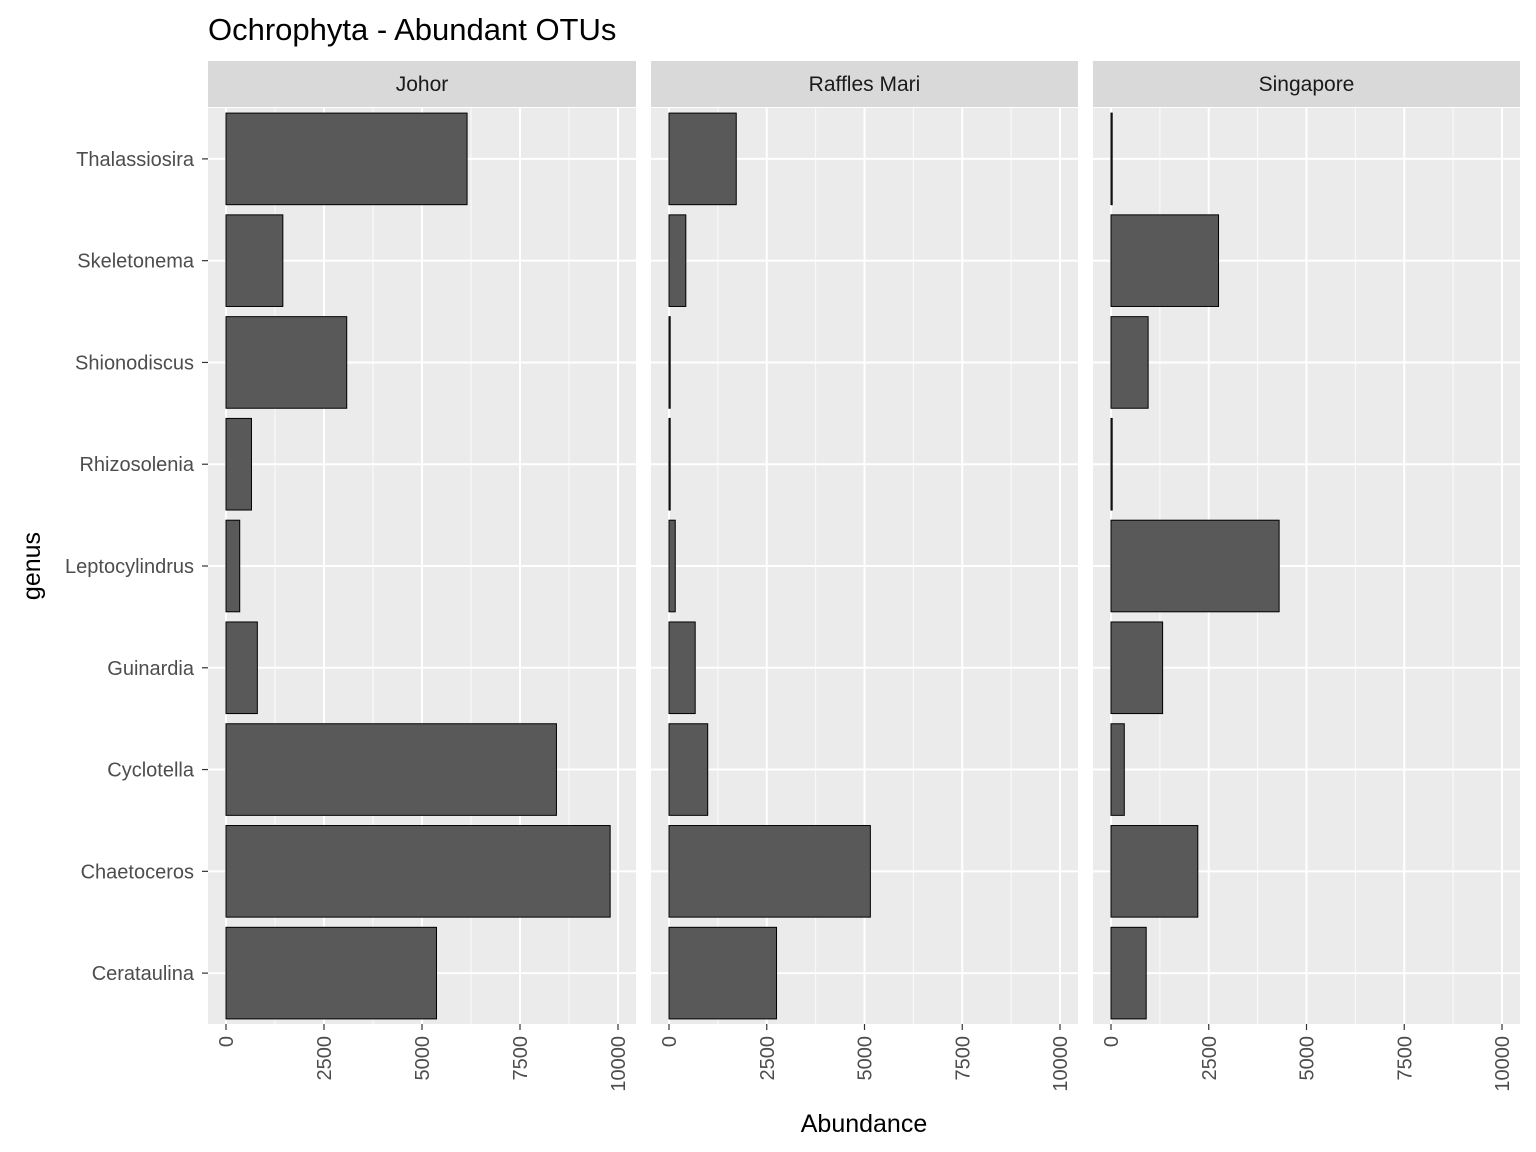 This screenshot has width=1536, height=1152. Describe the element at coordinates (135, 160) in the screenshot. I see `y-tick-label: Thalassiosira` at that location.